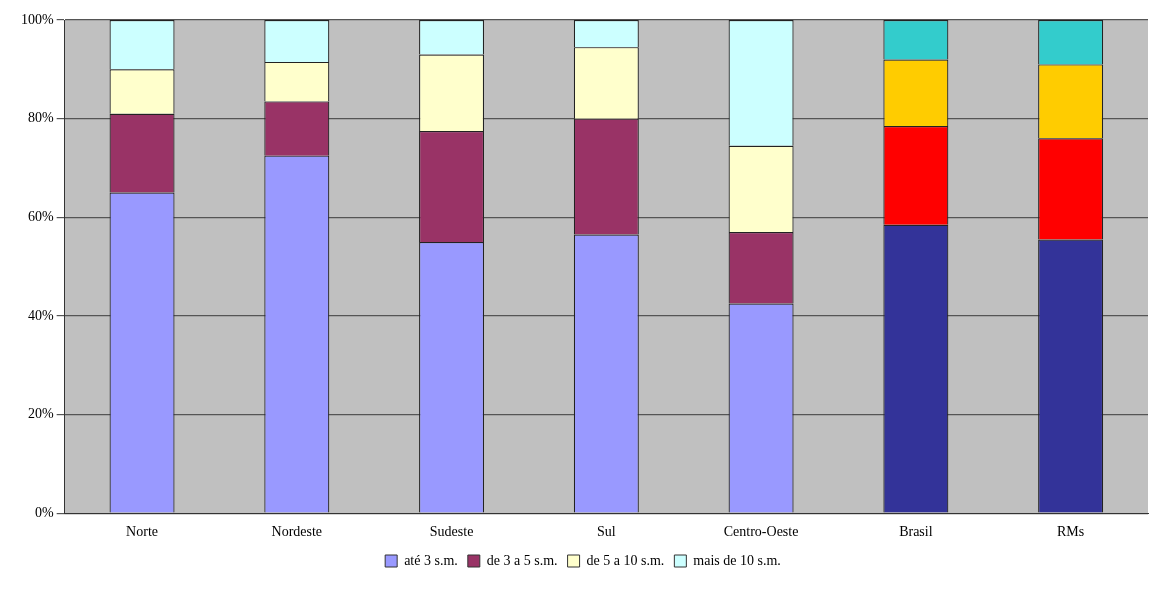  I want to click on legend-label: de 3 a 5 s.m., so click(522, 560).